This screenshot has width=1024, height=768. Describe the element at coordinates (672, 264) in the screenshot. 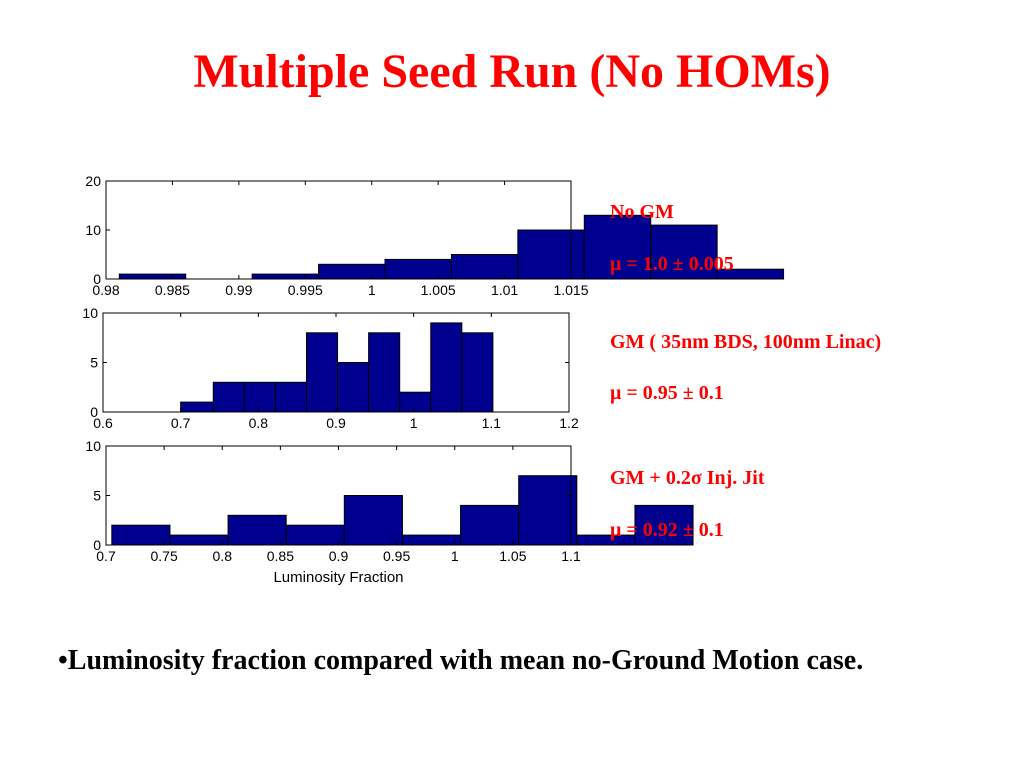

I see `annotation-mean-1: μ = 1.0 ± 0.005` at that location.